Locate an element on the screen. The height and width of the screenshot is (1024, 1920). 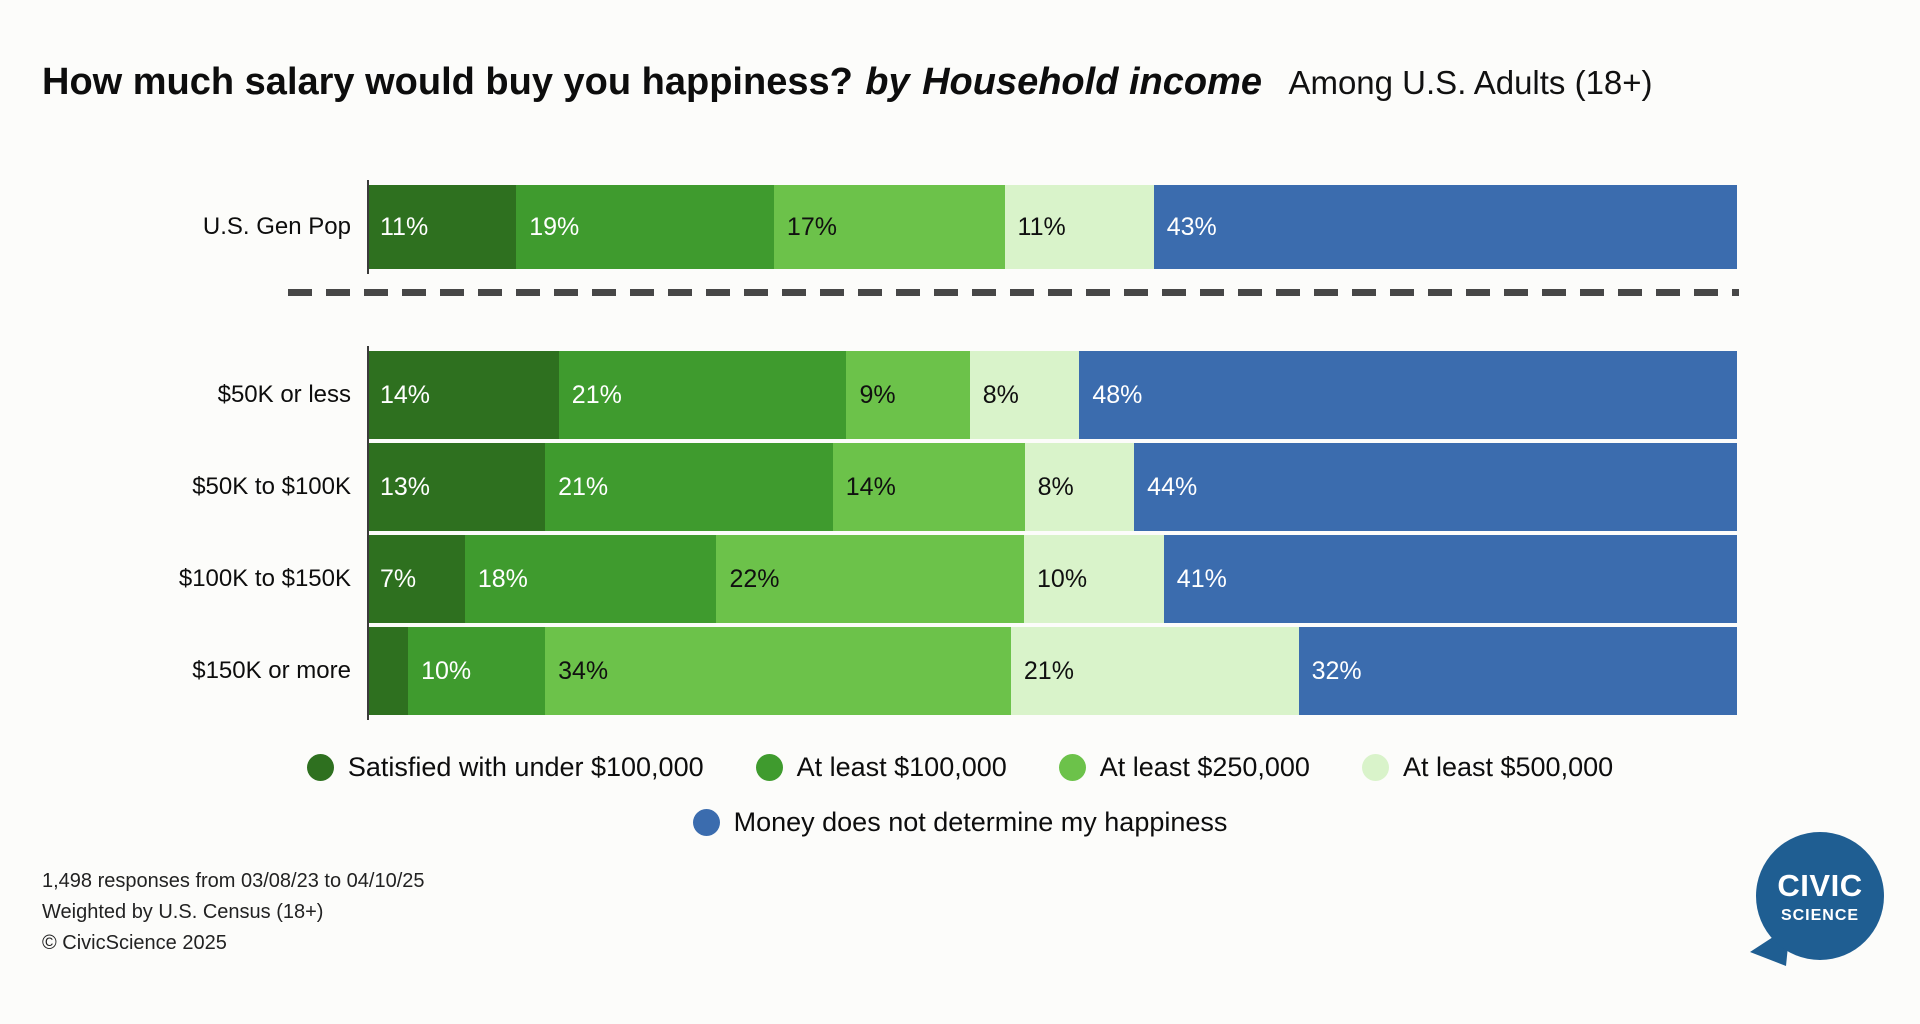
bar-segment: 32% is located at coordinates (1517, 671).